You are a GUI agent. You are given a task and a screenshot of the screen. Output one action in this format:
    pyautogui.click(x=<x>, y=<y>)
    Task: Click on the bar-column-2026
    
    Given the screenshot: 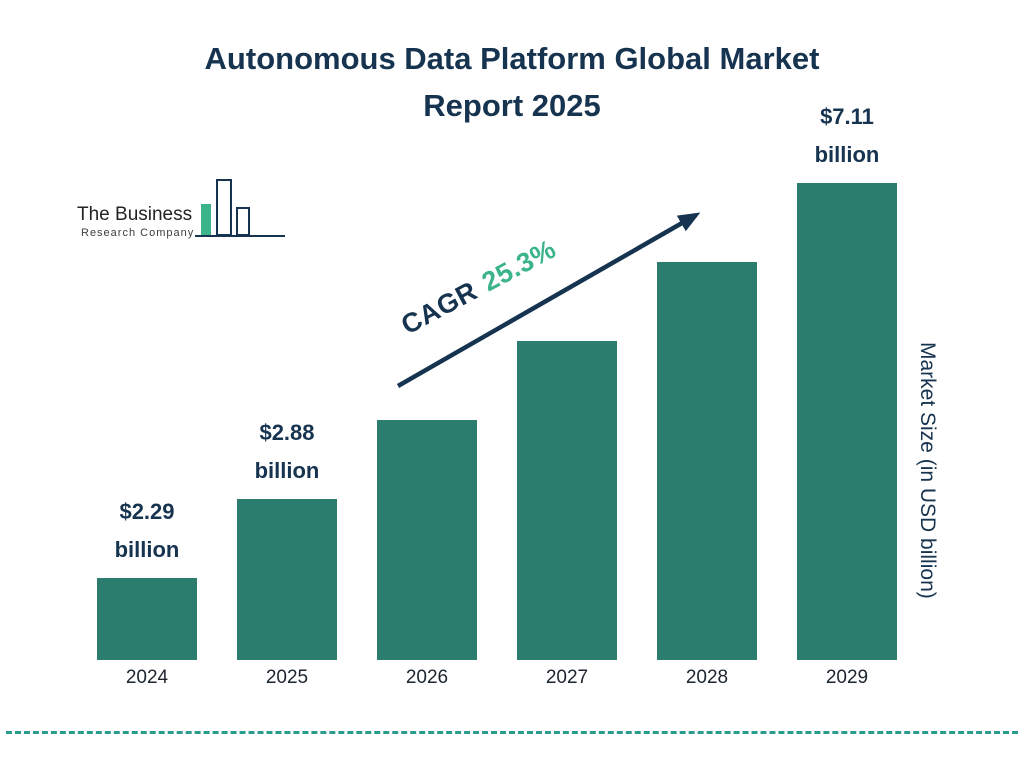 What is the action you would take?
    pyautogui.click(x=427, y=540)
    